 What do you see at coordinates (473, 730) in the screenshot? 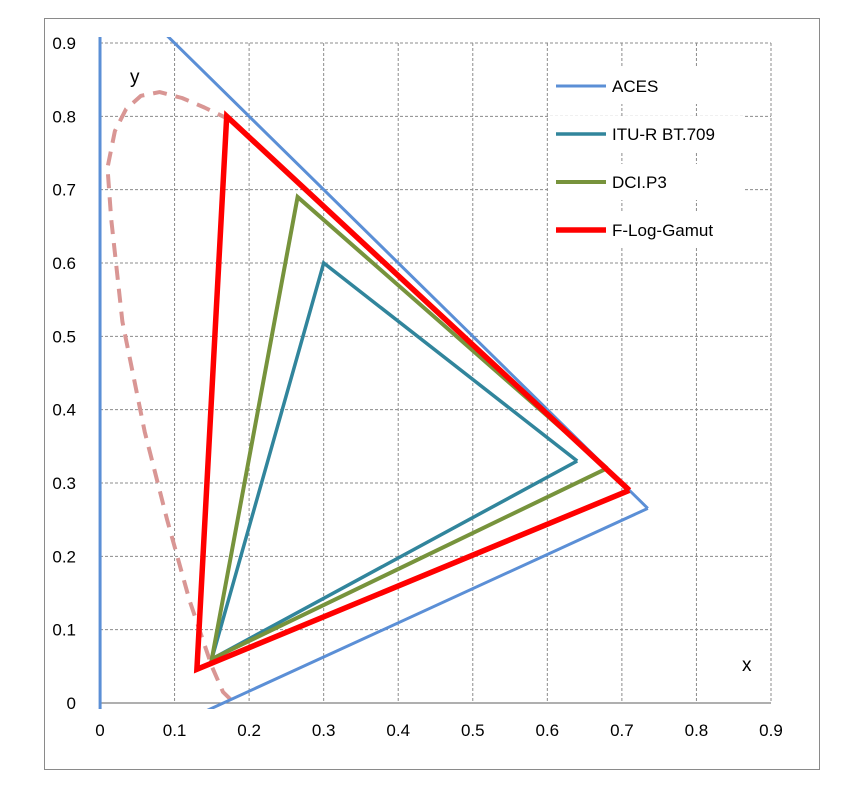
I see `x-tick-label: 0.5` at bounding box center [473, 730].